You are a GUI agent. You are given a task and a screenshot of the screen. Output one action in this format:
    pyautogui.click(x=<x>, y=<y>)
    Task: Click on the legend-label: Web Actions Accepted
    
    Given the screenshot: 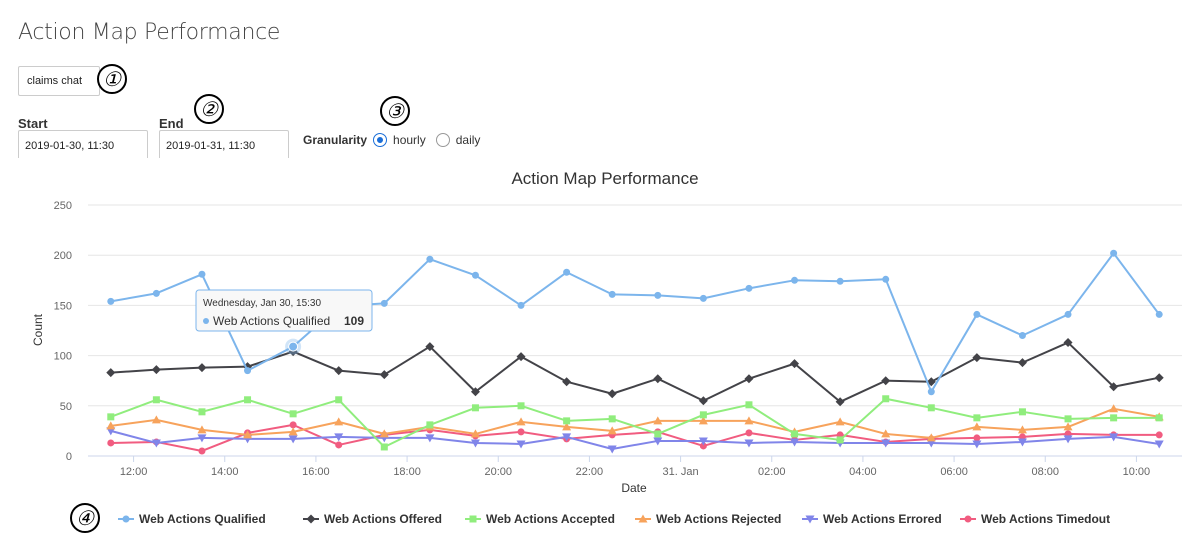 What is the action you would take?
    pyautogui.click(x=550, y=519)
    